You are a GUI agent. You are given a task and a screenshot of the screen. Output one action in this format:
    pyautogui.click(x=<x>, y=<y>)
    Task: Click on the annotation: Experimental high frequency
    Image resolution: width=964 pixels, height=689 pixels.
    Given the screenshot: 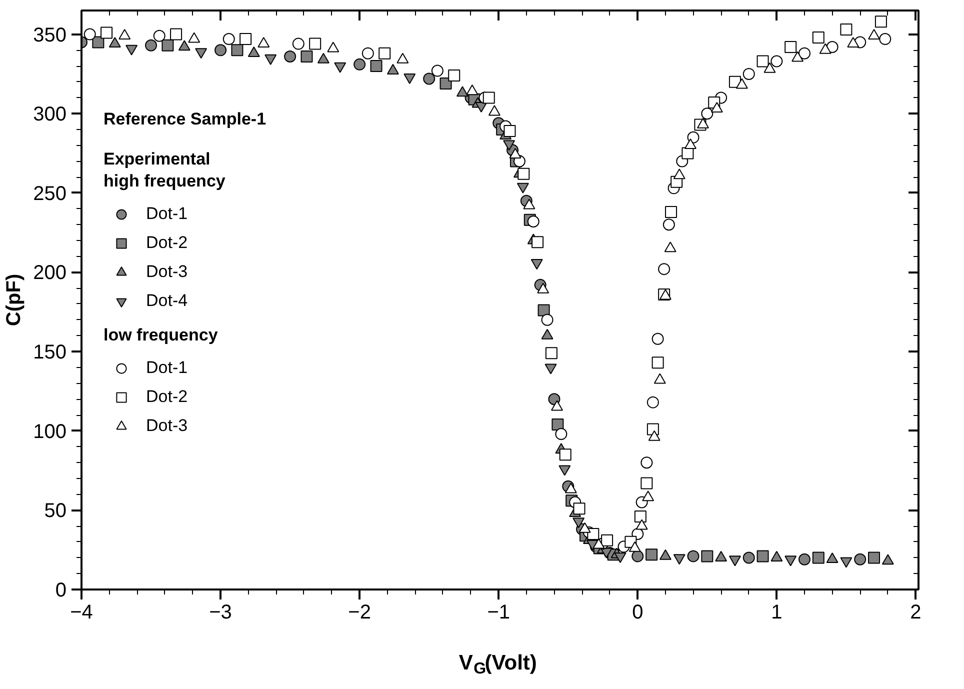 What is the action you would take?
    pyautogui.click(x=165, y=170)
    